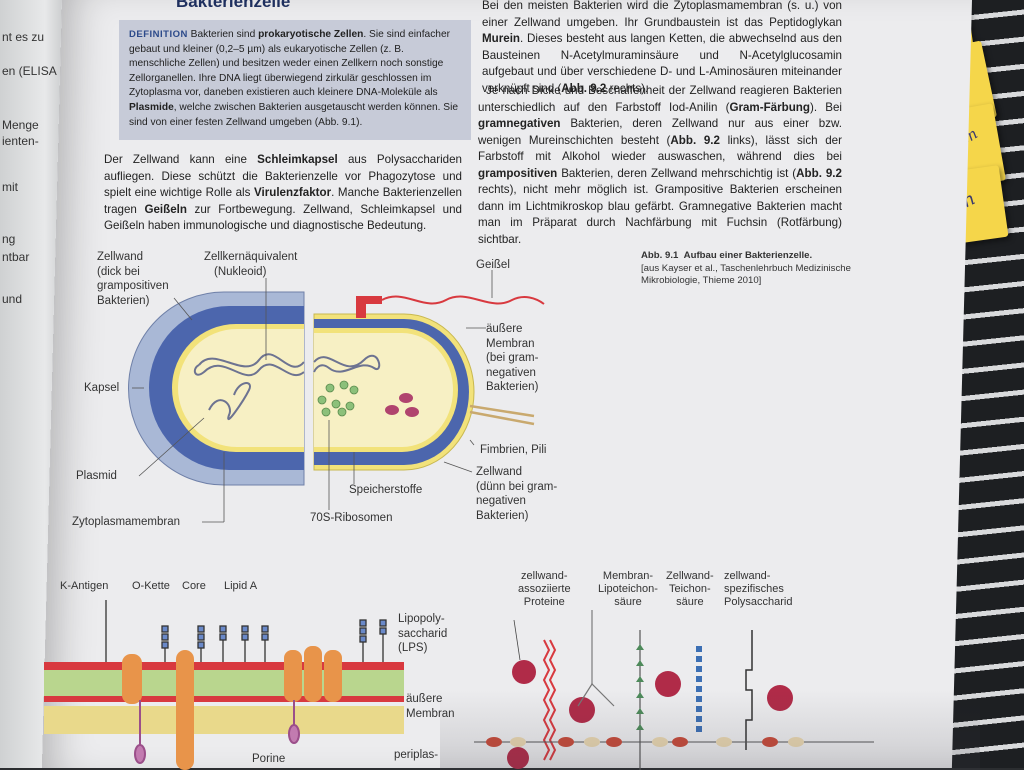 The height and width of the screenshot is (770, 1024). What do you see at coordinates (758, 589) in the screenshot?
I see `label-wall-polysaccharide: zellwand- spezifisches Polysaccharid` at bounding box center [758, 589].